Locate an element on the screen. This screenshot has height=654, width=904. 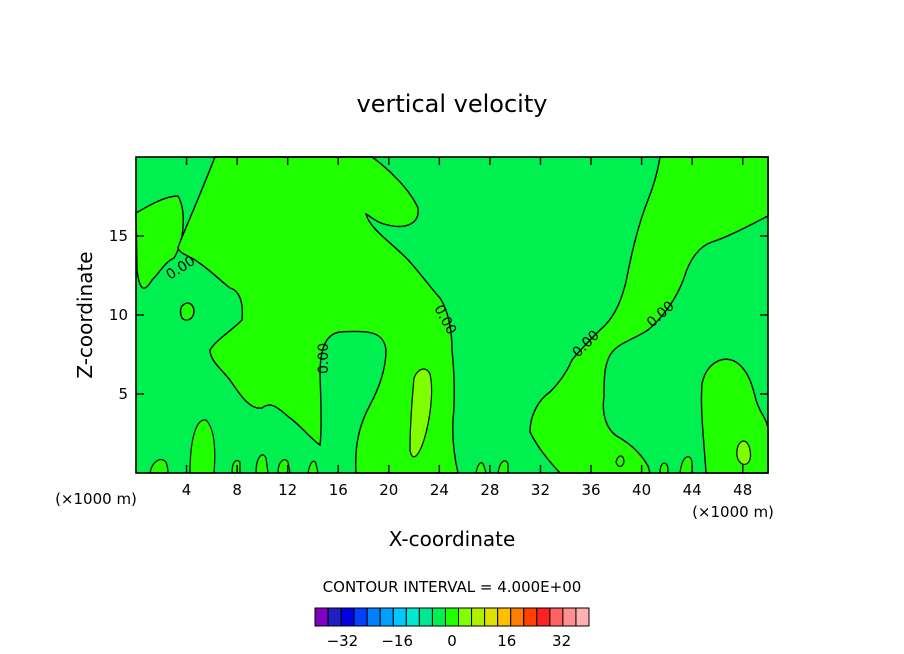
x-tick-label: 8 is located at coordinates (237, 490).